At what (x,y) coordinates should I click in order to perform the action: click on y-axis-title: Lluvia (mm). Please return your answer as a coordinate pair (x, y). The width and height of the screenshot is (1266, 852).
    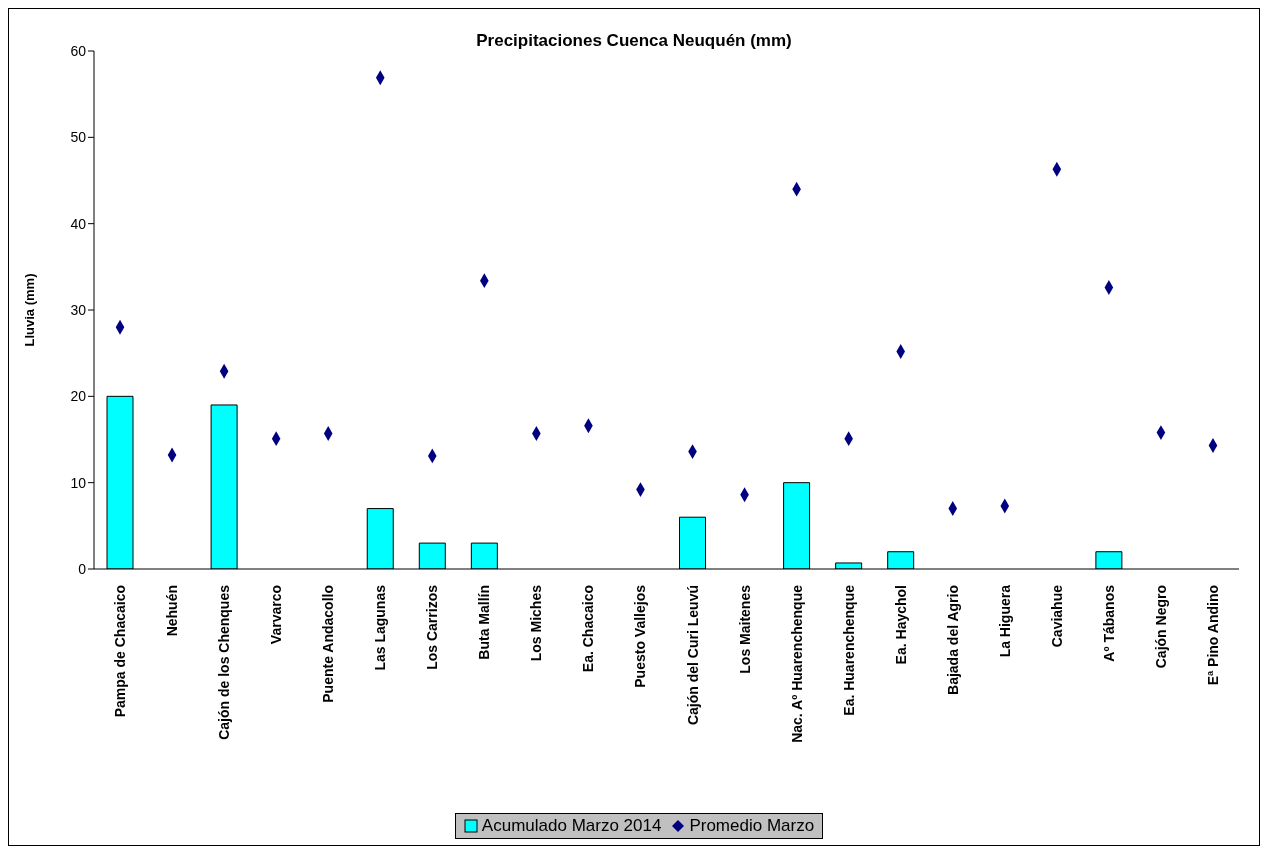
    Looking at the image, I should click on (29, 310).